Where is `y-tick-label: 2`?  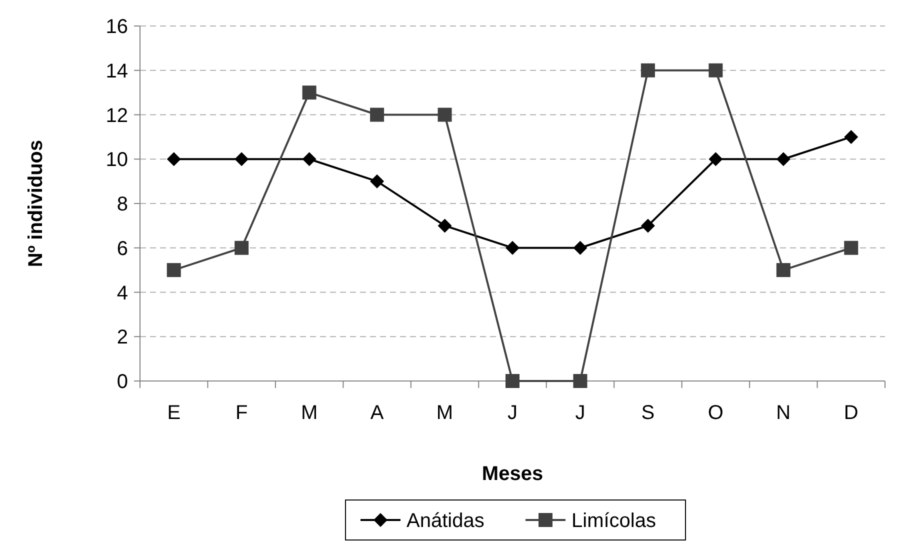
y-tick-label: 2 is located at coordinates (122, 337).